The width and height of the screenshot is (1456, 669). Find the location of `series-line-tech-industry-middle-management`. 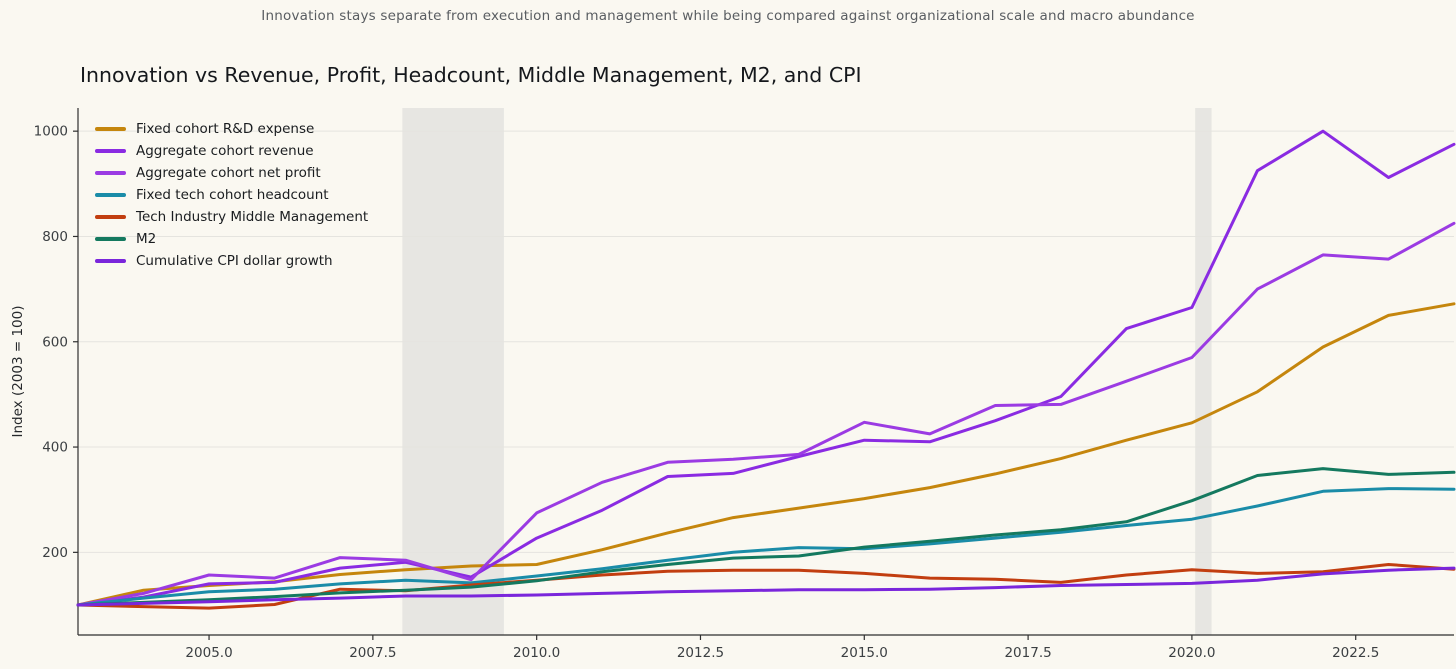

series-line-tech-industry-middle-management is located at coordinates (766, 586).